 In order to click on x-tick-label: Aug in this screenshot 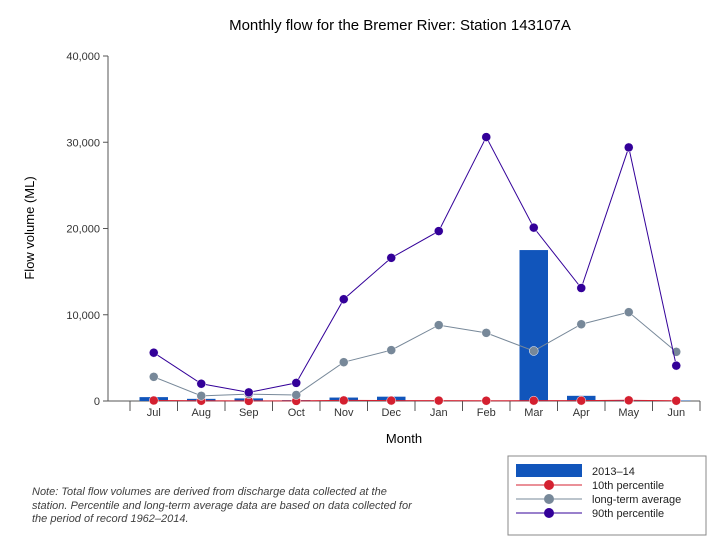, I will do `click(201, 413)`.